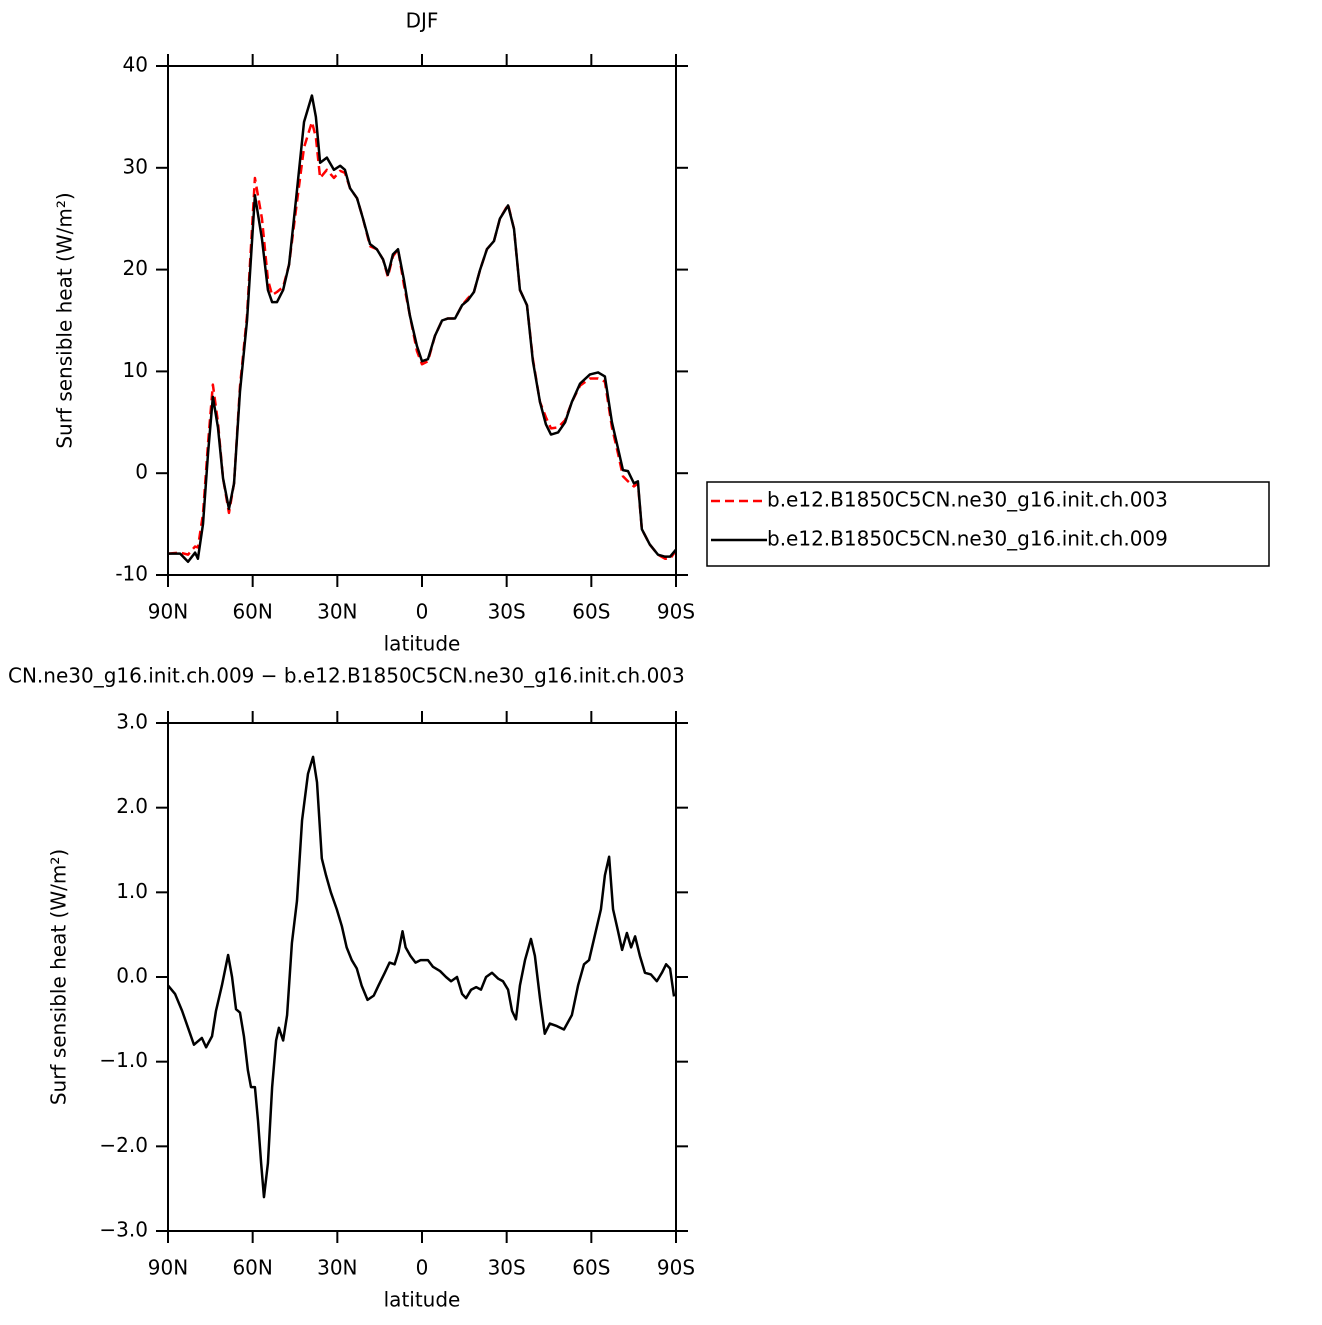 This screenshot has width=1322, height=1325. Describe the element at coordinates (135, 166) in the screenshot. I see `y-tick-label: 30` at that location.